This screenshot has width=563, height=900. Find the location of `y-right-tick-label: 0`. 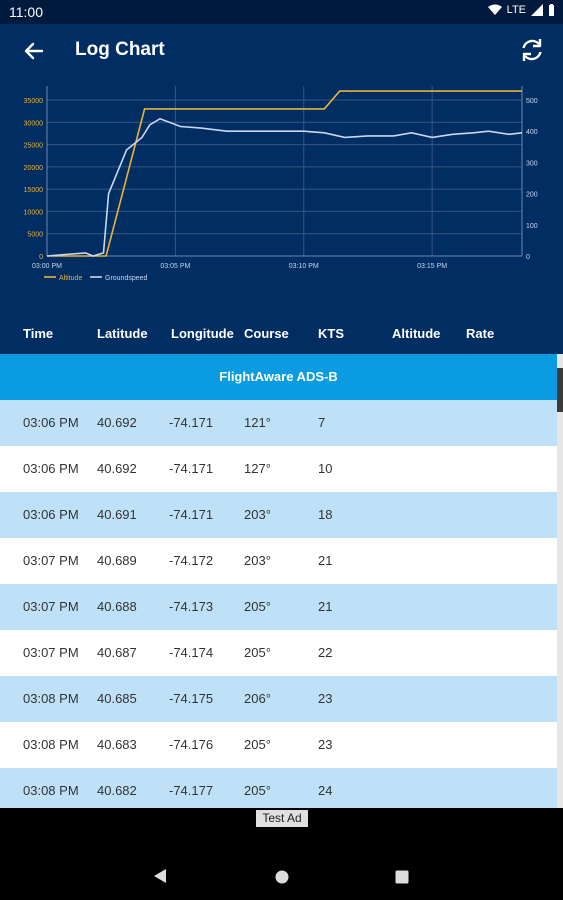

y-right-tick-label: 0 is located at coordinates (528, 257).